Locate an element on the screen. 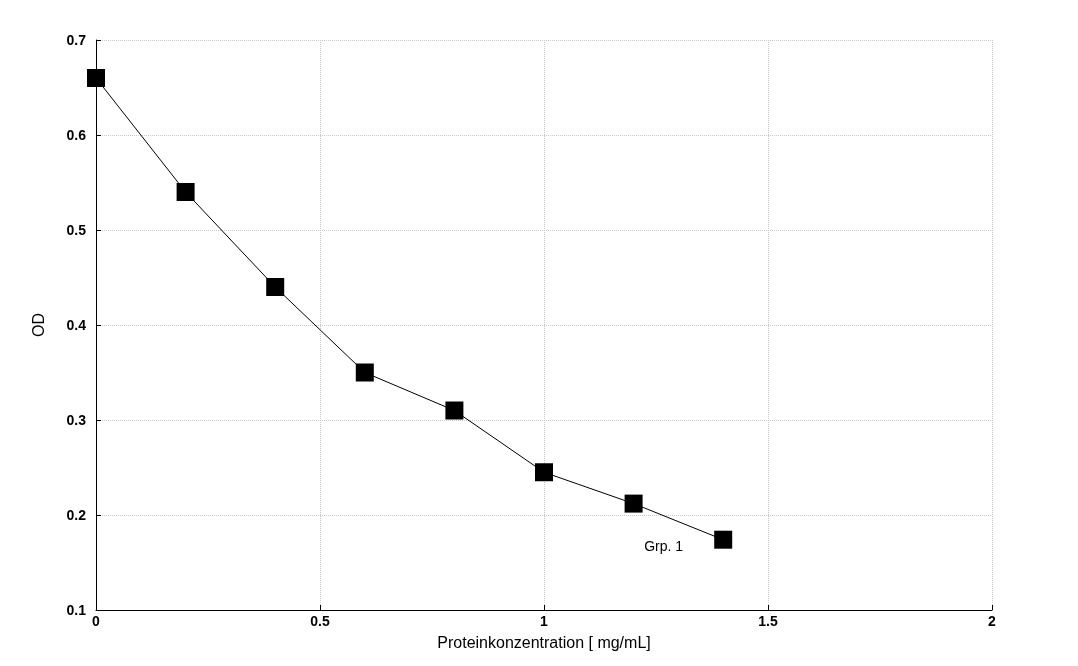 Image resolution: width=1078 pixels, height=666 pixels. x-tick-label: 2 is located at coordinates (992, 621).